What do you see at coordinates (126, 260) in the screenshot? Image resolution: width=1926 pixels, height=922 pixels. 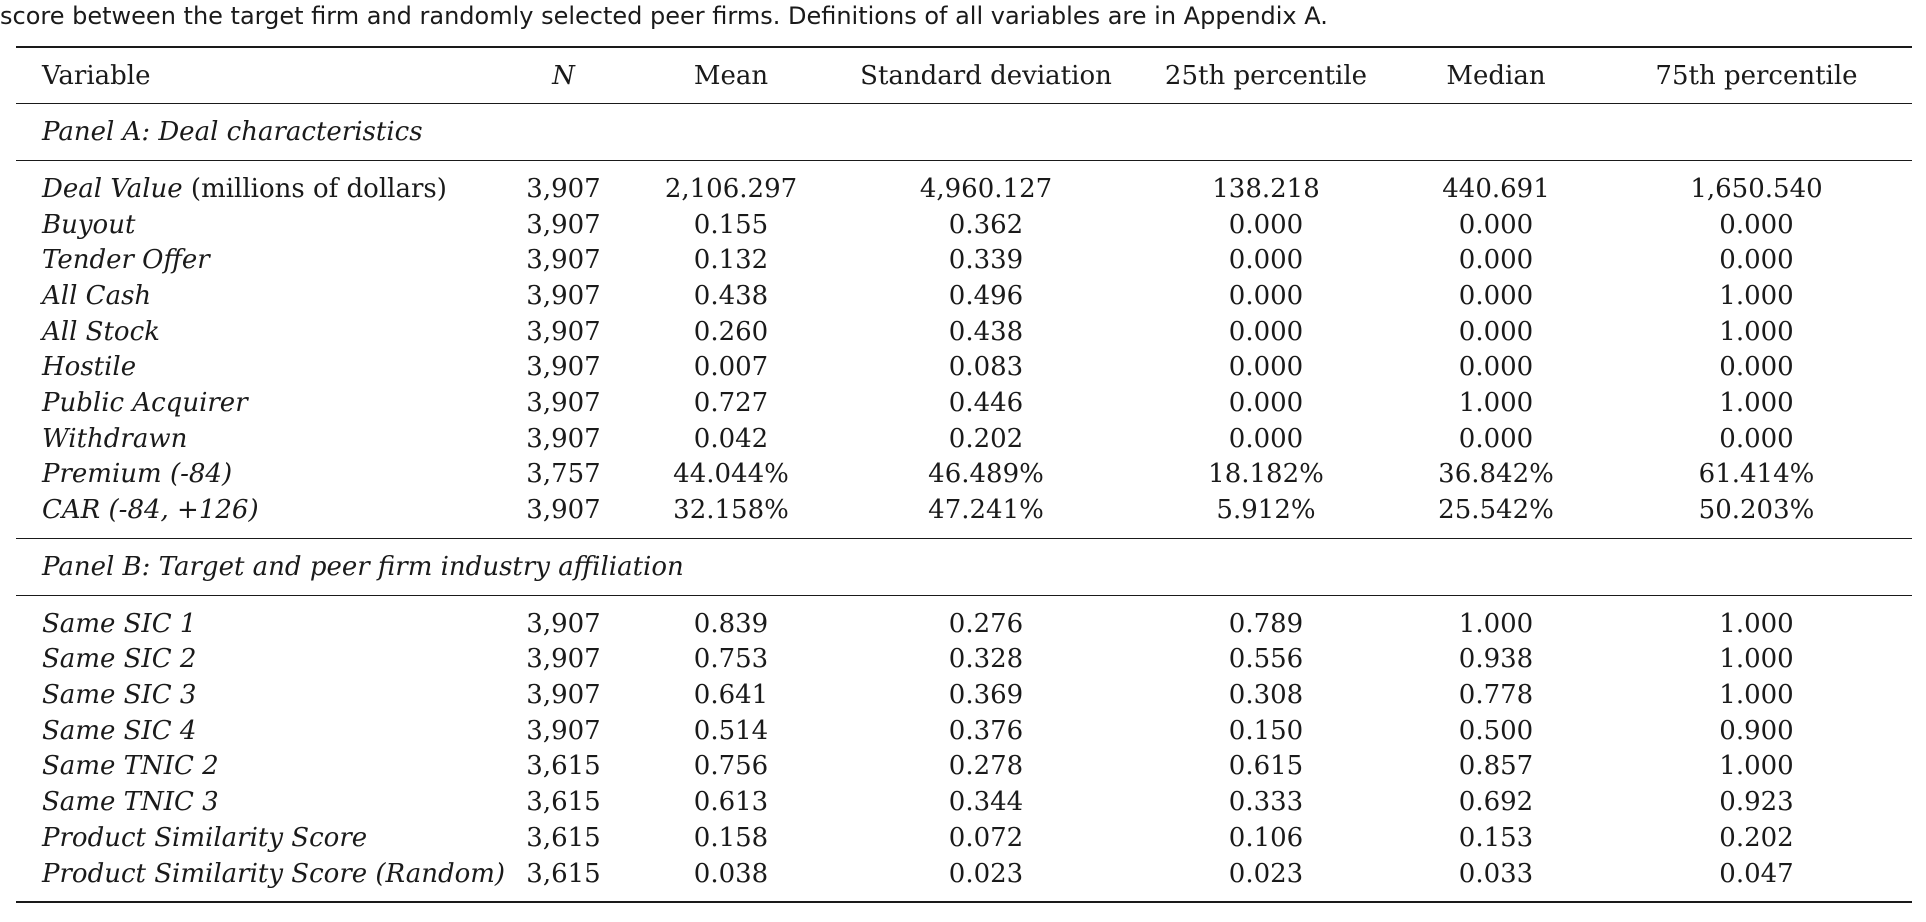 I see `variable-name: Tender Offer` at bounding box center [126, 260].